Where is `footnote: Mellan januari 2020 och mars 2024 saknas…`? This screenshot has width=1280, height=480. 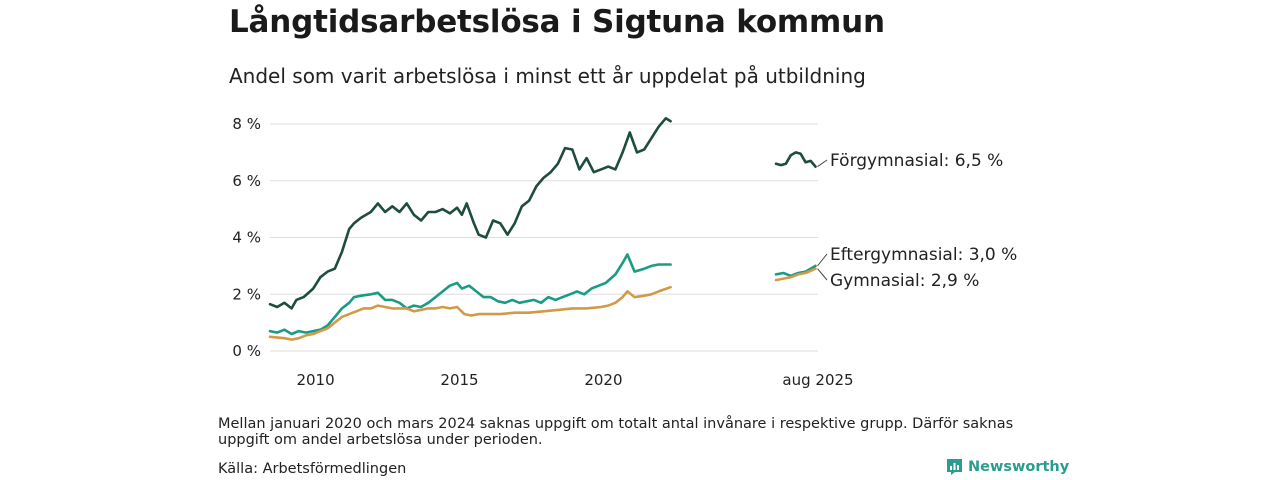 footnote: Mellan januari 2020 och mars 2024 saknas… is located at coordinates (616, 432).